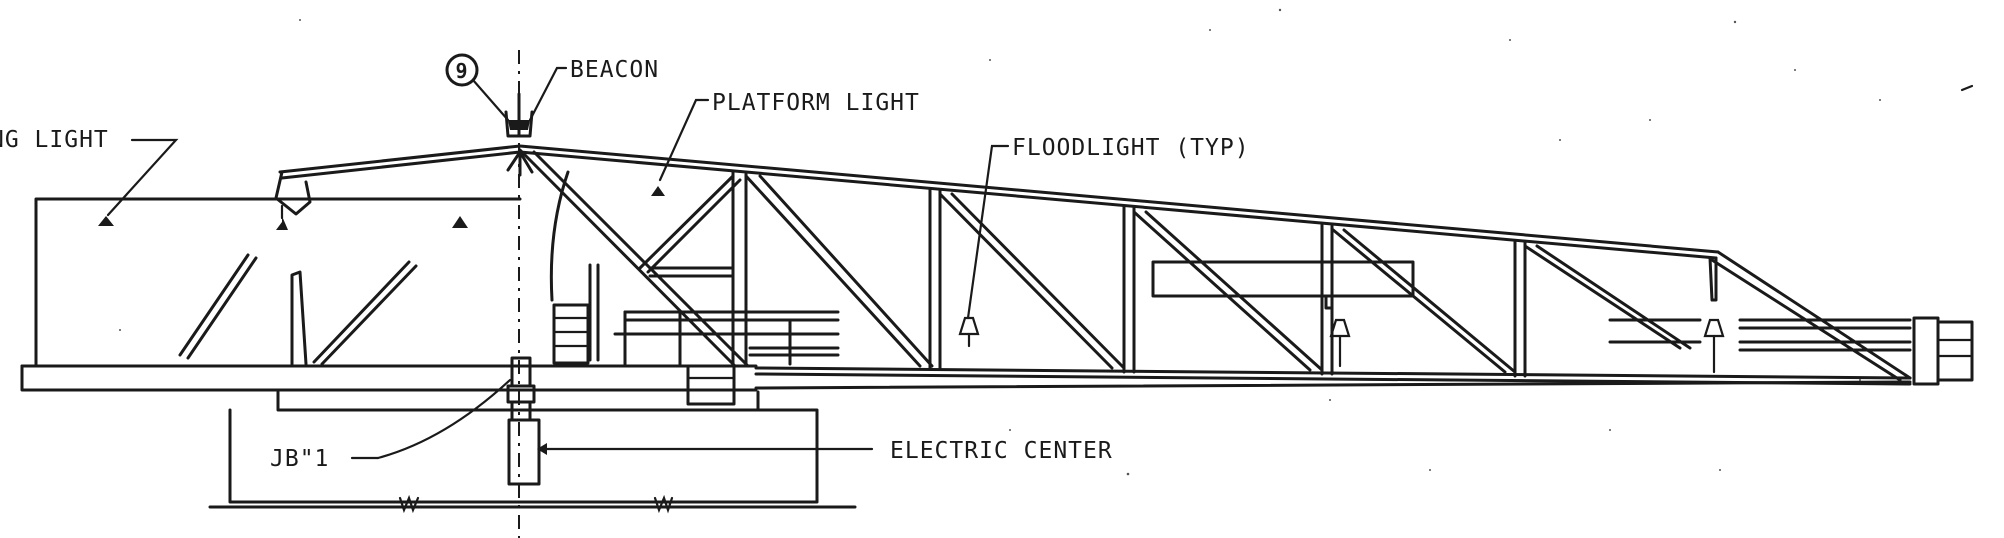 Image resolution: width=2004 pixels, height=538 pixels. I want to click on walkway-light-icons, so click(381, 200).